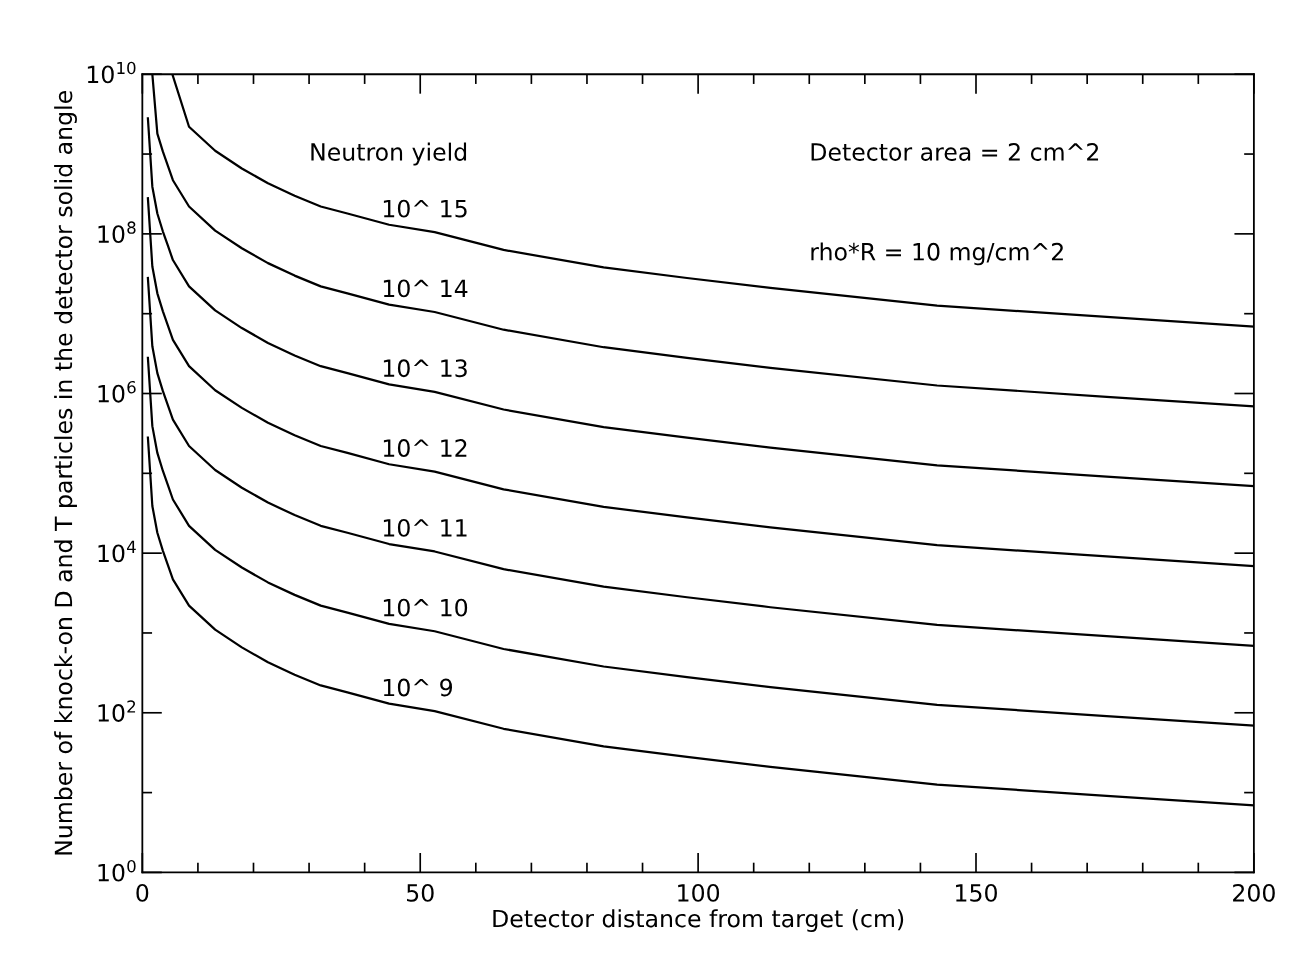 This screenshot has width=1294, height=964. What do you see at coordinates (937, 254) in the screenshot?
I see `annotation: rho*R = 10 mg/cm^2` at bounding box center [937, 254].